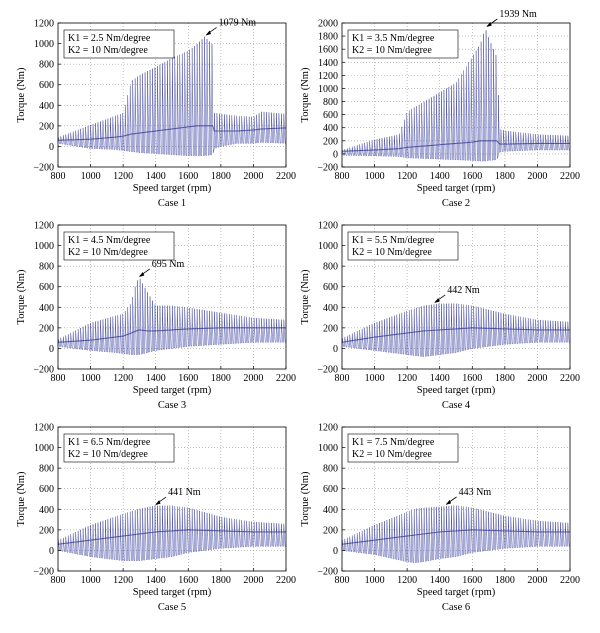 The height and width of the screenshot is (633, 600). I want to click on case-caption: Case 2, so click(456, 203).